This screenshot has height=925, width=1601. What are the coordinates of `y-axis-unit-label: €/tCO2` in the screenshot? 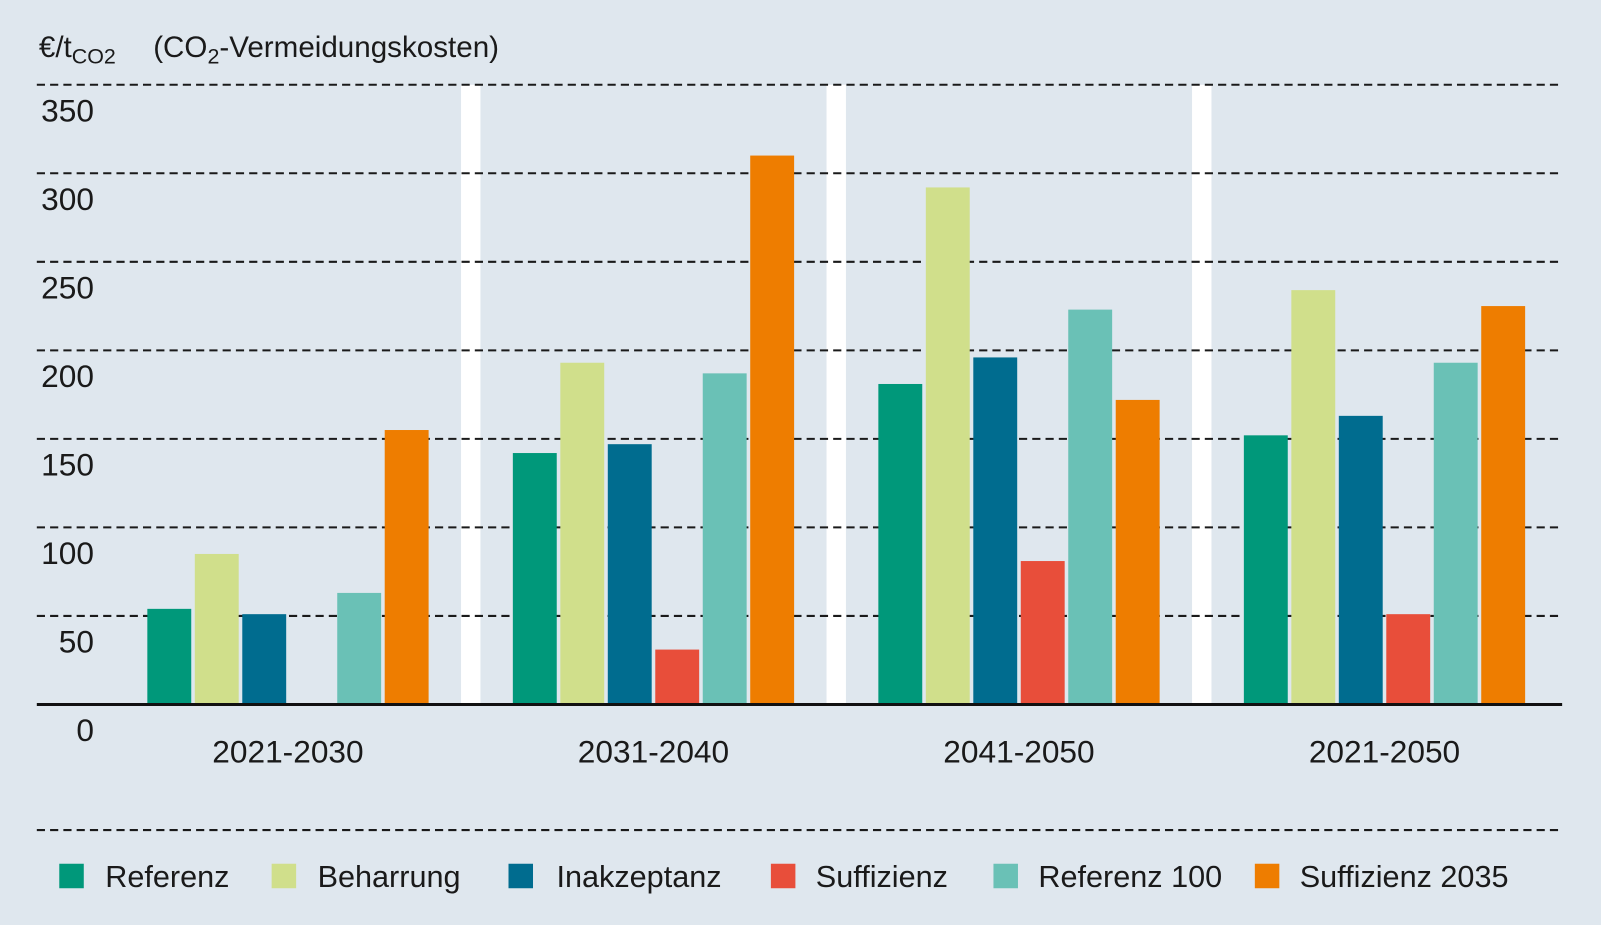 It's located at (77, 49).